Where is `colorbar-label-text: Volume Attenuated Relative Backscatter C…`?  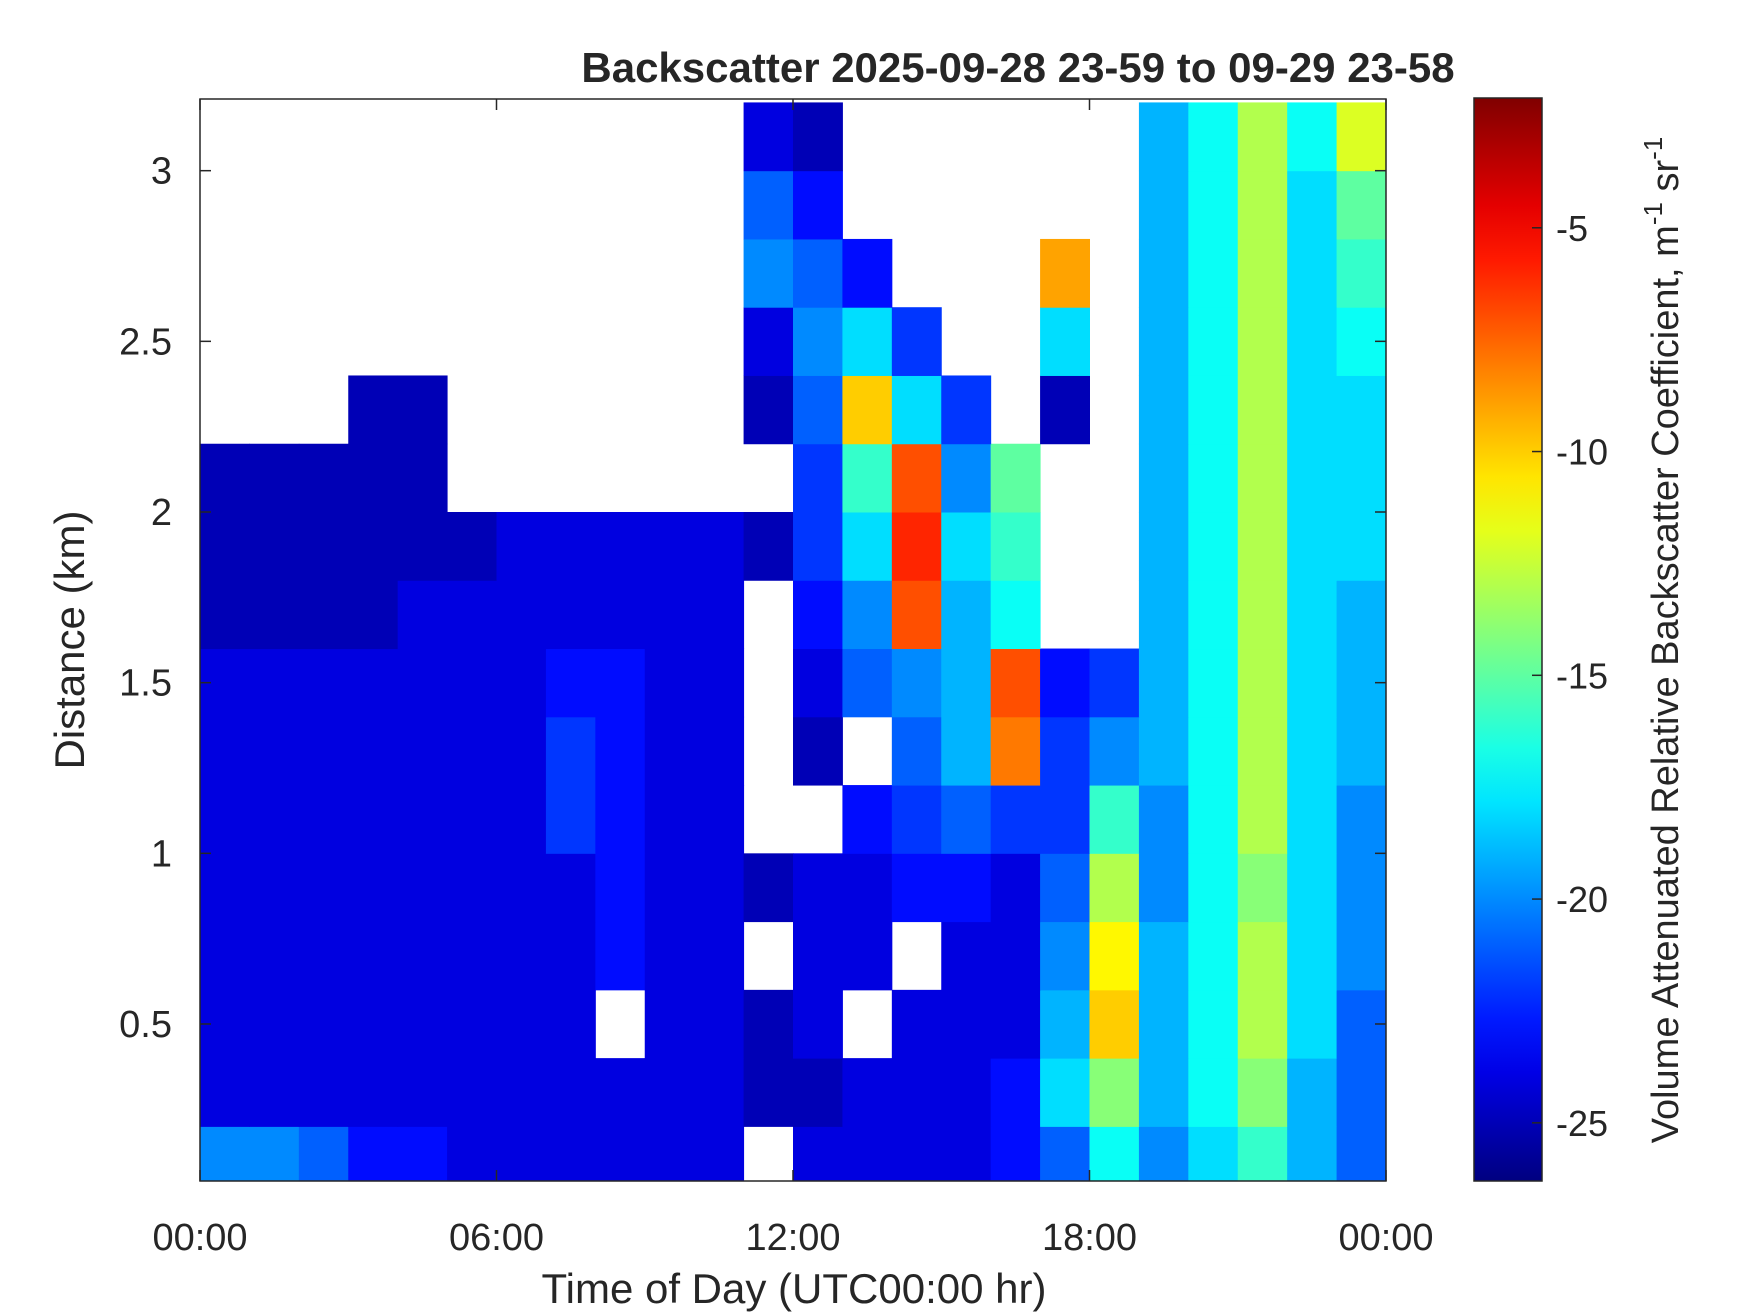 colorbar-label-text: Volume Attenuated Relative Backscatter C… is located at coordinates (1666, 684).